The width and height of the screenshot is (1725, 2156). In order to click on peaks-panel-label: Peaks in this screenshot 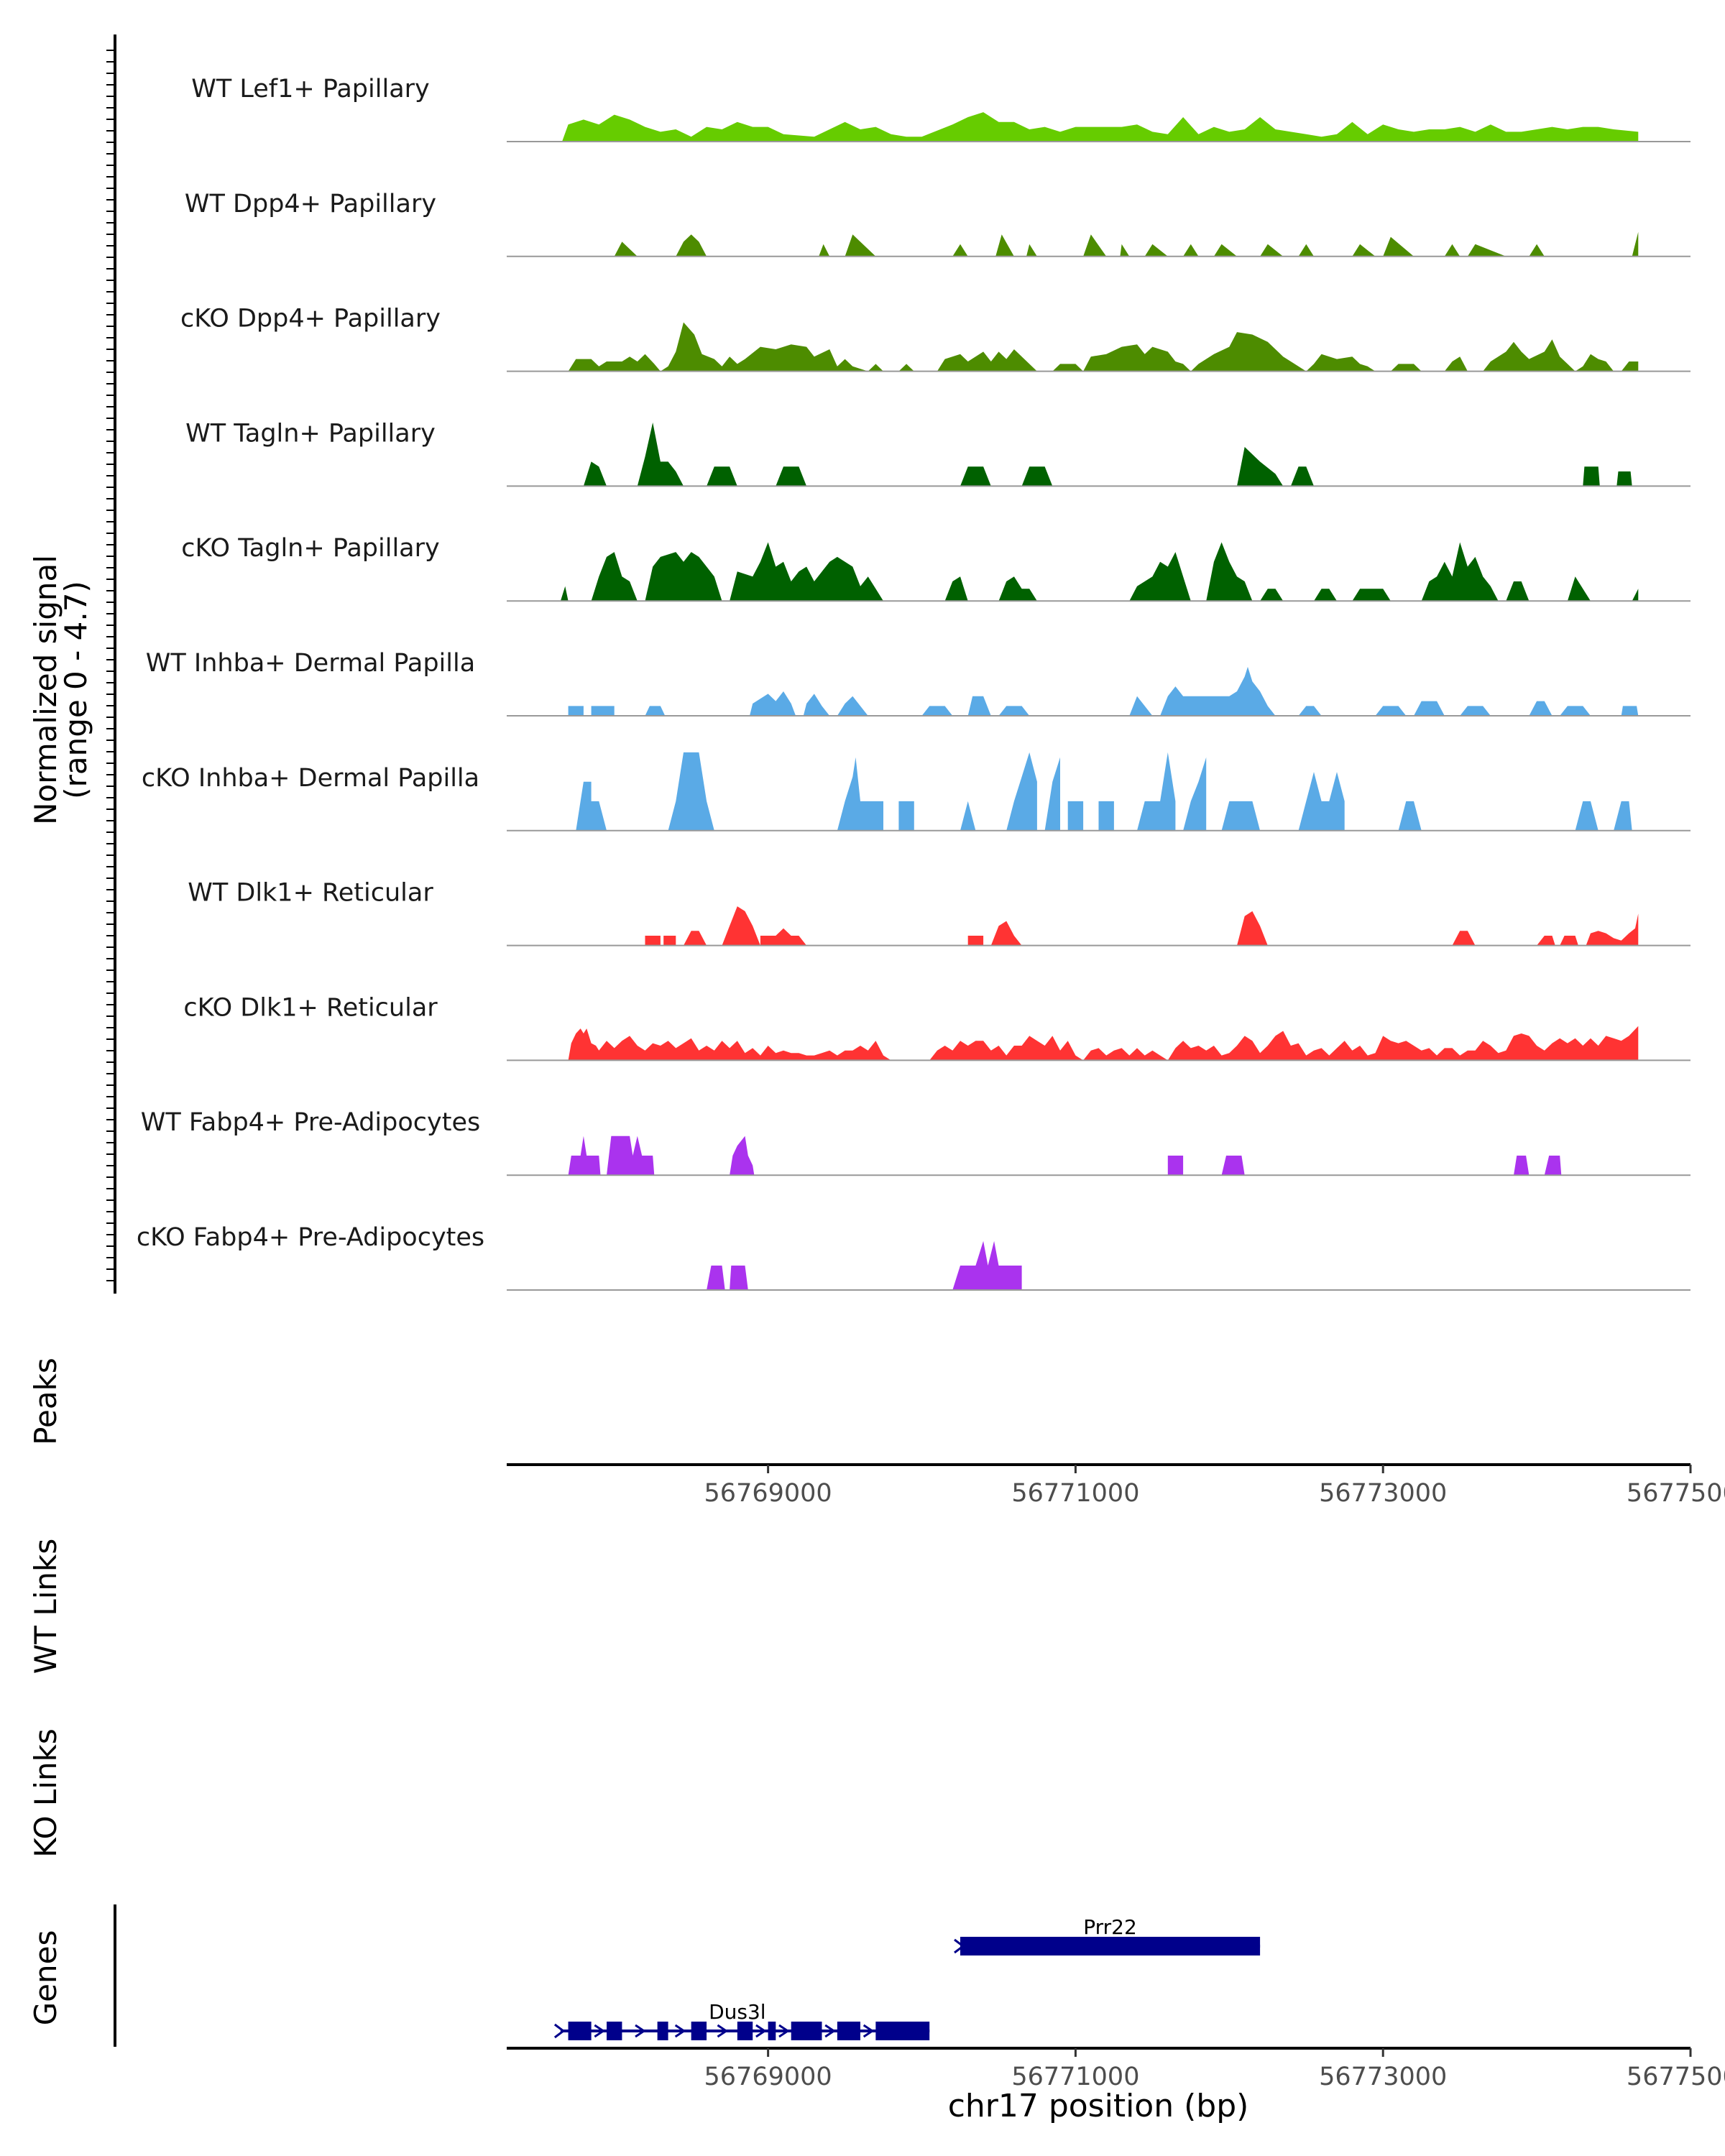, I will do `click(45, 1402)`.